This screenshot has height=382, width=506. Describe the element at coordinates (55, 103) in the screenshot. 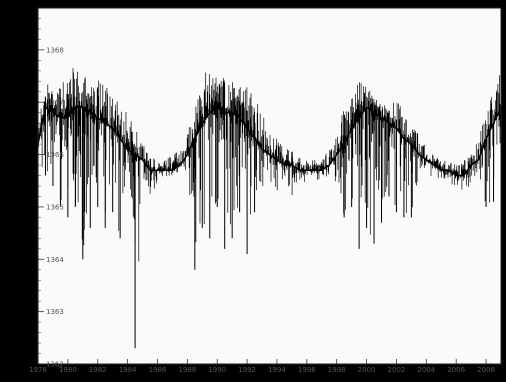

I see `y-tick-label: 1367` at that location.